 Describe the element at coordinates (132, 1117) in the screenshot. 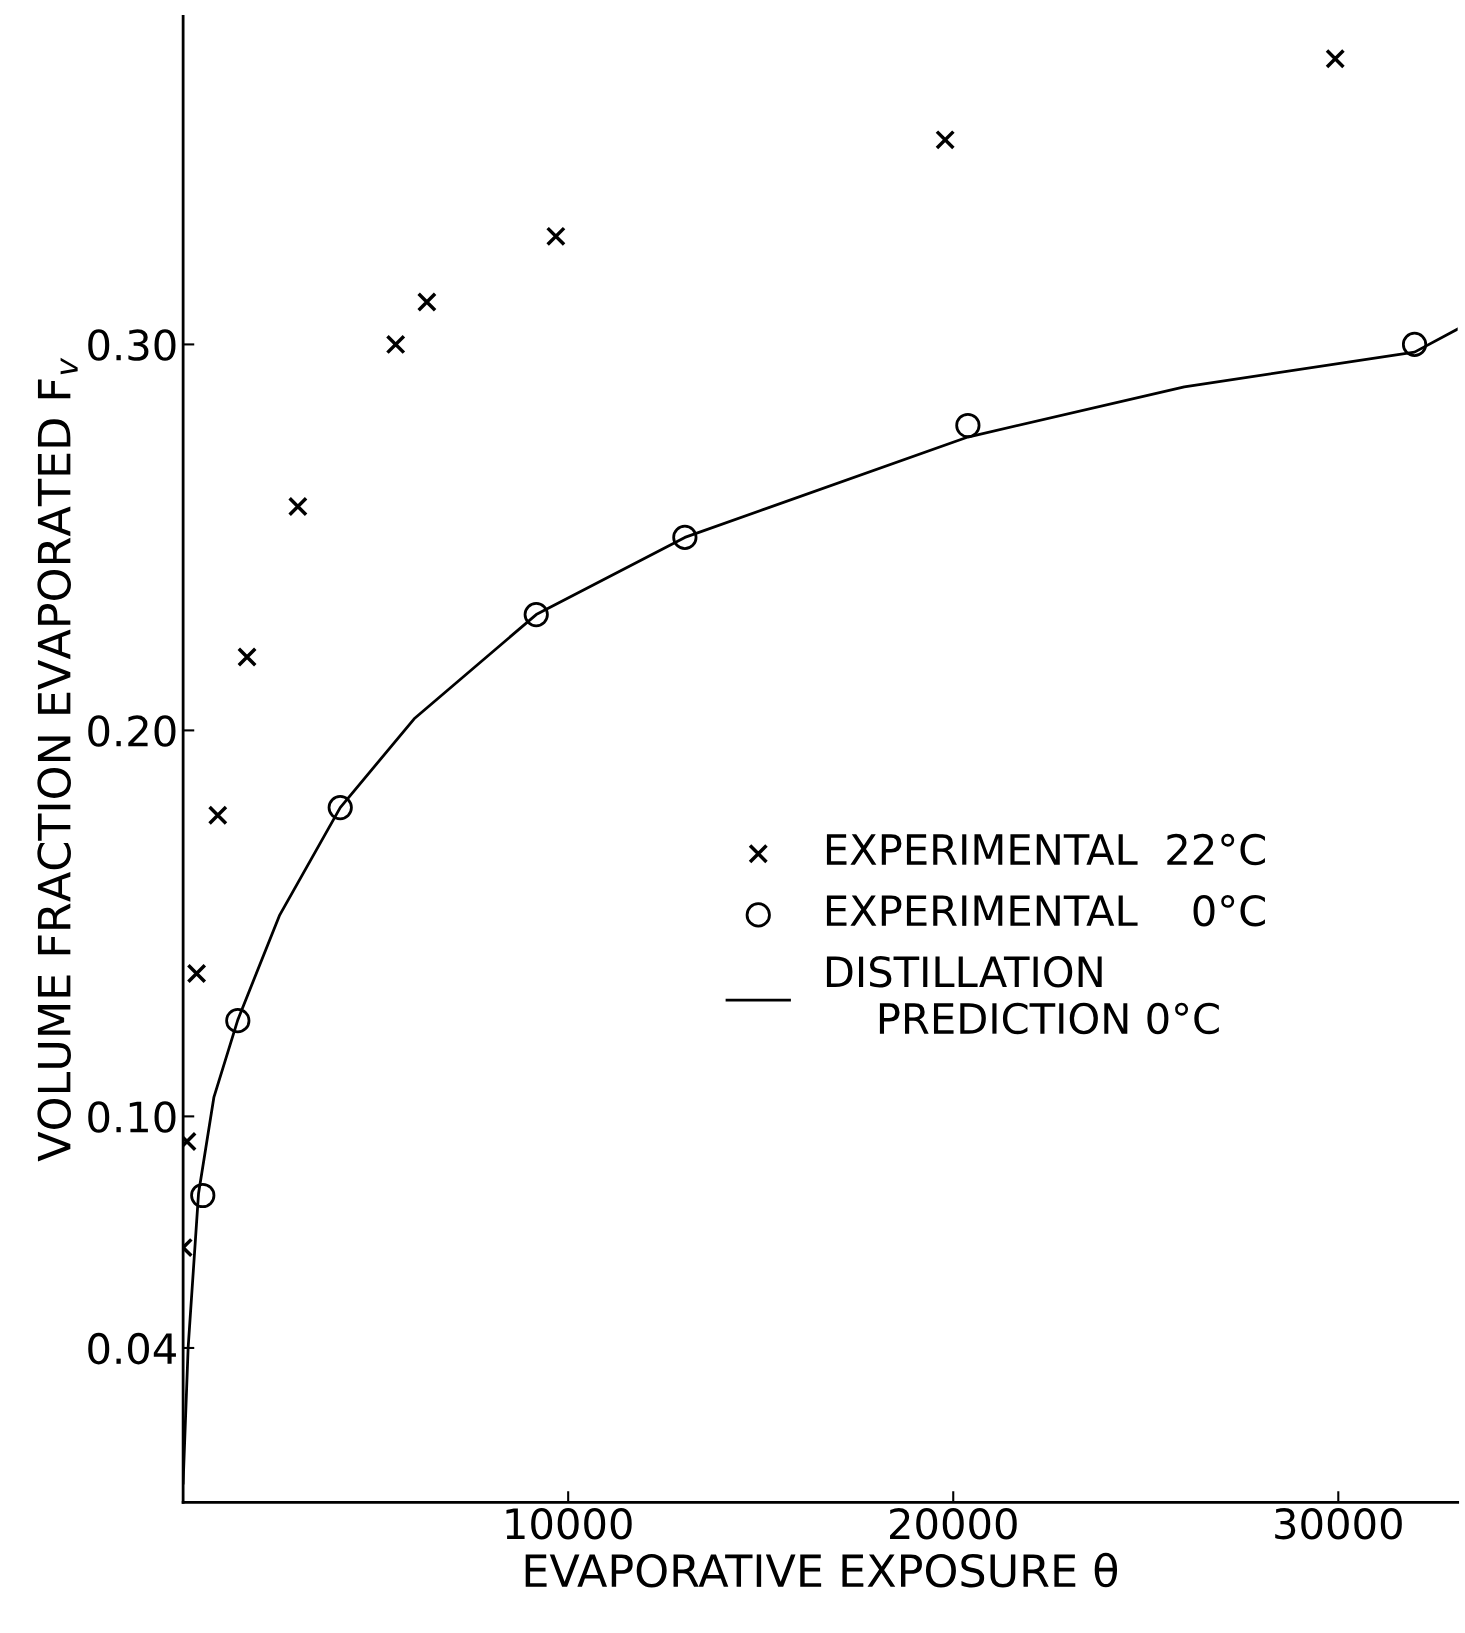

I see `y-tick-label: 0.10` at that location.